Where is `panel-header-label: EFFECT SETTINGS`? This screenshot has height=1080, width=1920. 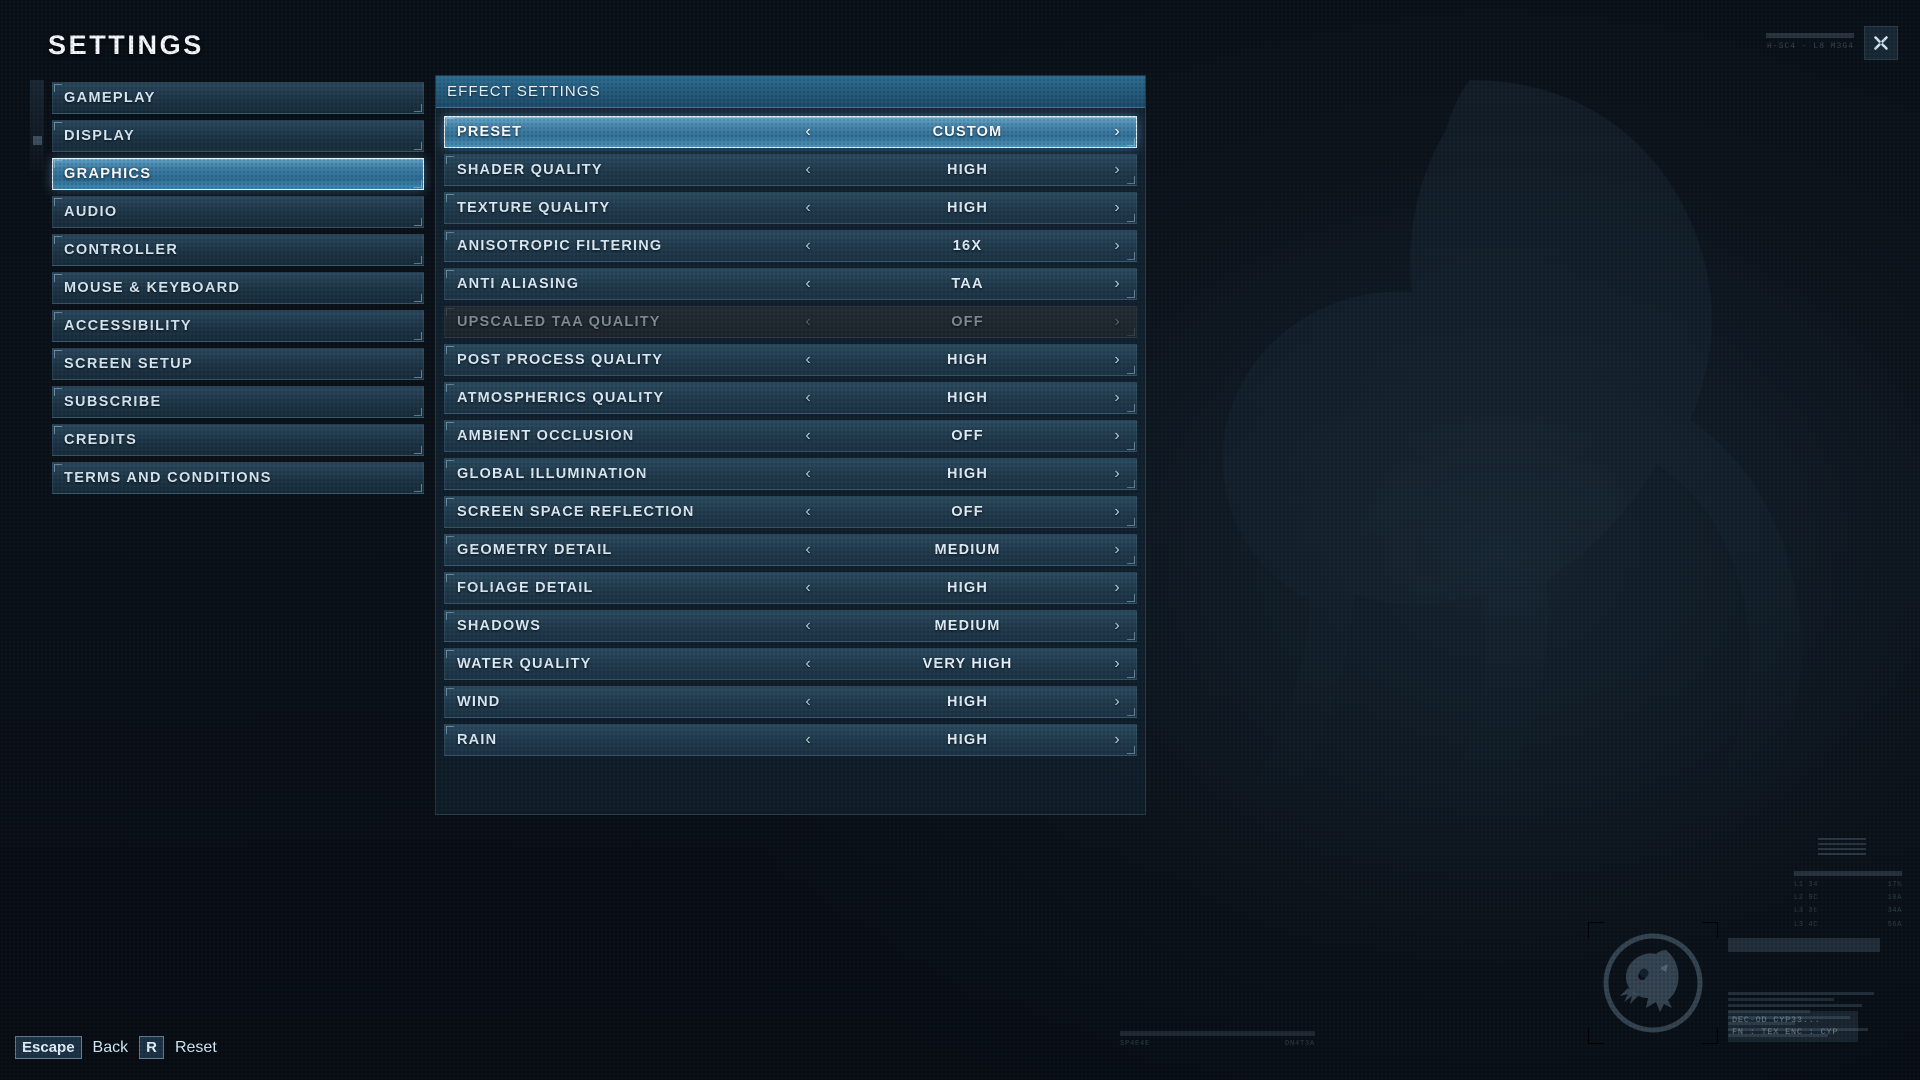
panel-header-label: EFFECT SETTINGS is located at coordinates (524, 91).